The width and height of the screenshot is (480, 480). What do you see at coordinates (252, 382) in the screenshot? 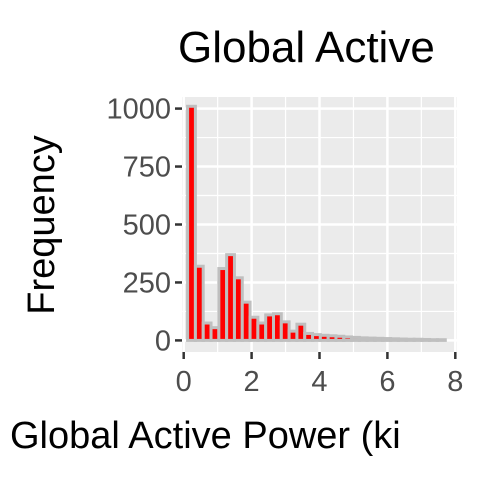
I see `x-tick-label: 2` at bounding box center [252, 382].